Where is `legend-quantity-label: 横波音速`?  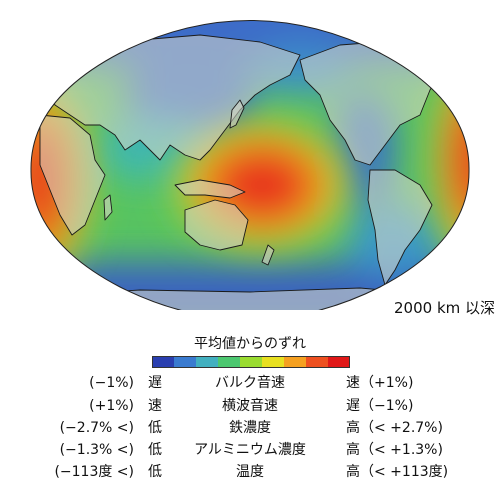 legend-quantity-label: 横波音速 is located at coordinates (250, 406).